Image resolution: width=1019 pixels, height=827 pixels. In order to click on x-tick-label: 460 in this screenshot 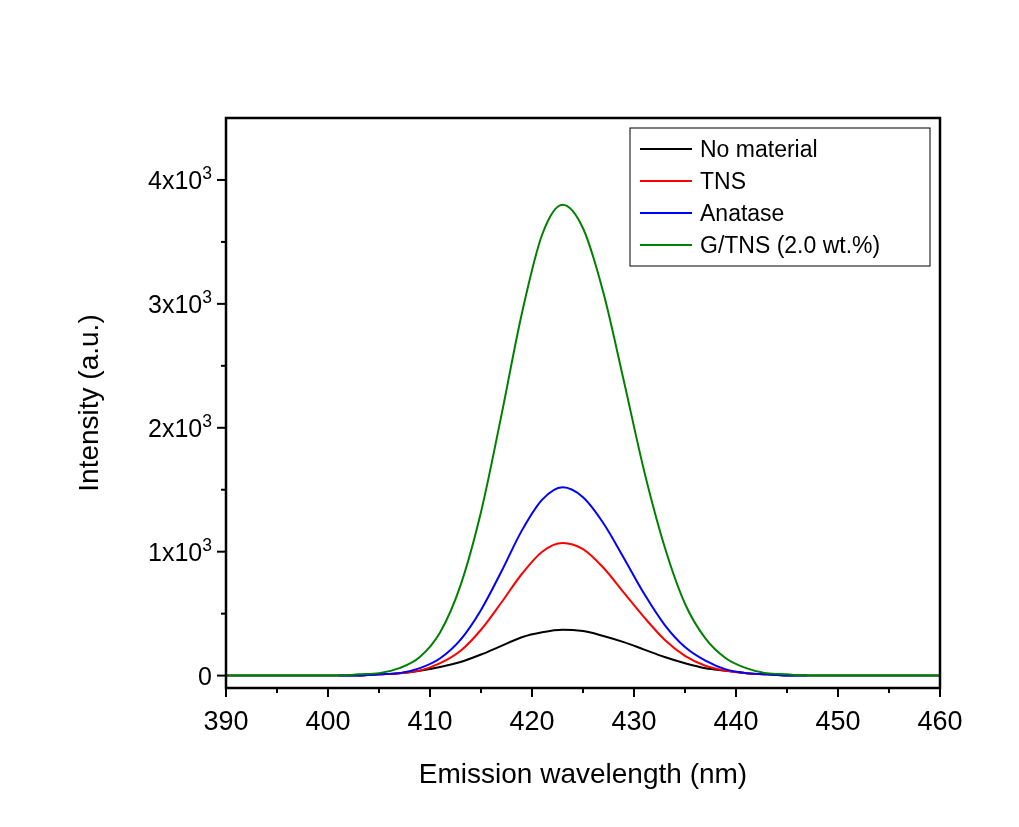, I will do `click(940, 721)`.